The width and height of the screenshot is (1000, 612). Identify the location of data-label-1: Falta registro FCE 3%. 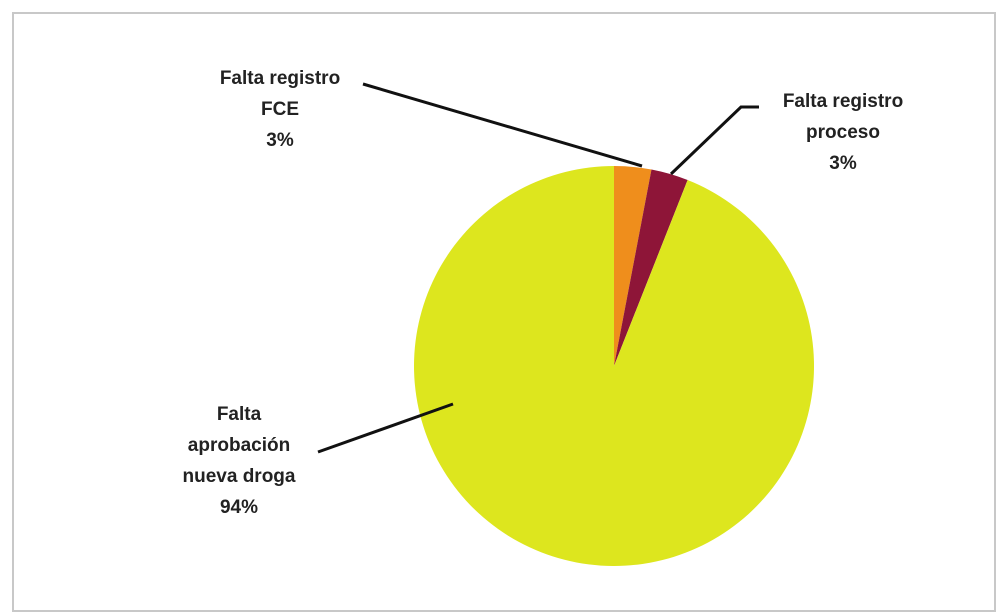
(280, 109).